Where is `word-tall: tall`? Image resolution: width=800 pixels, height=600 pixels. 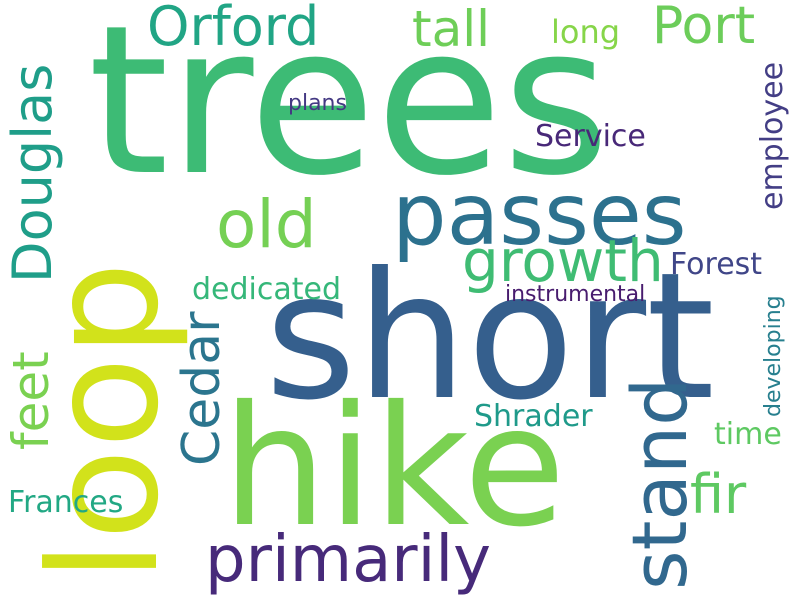
word-tall: tall is located at coordinates (451, 29).